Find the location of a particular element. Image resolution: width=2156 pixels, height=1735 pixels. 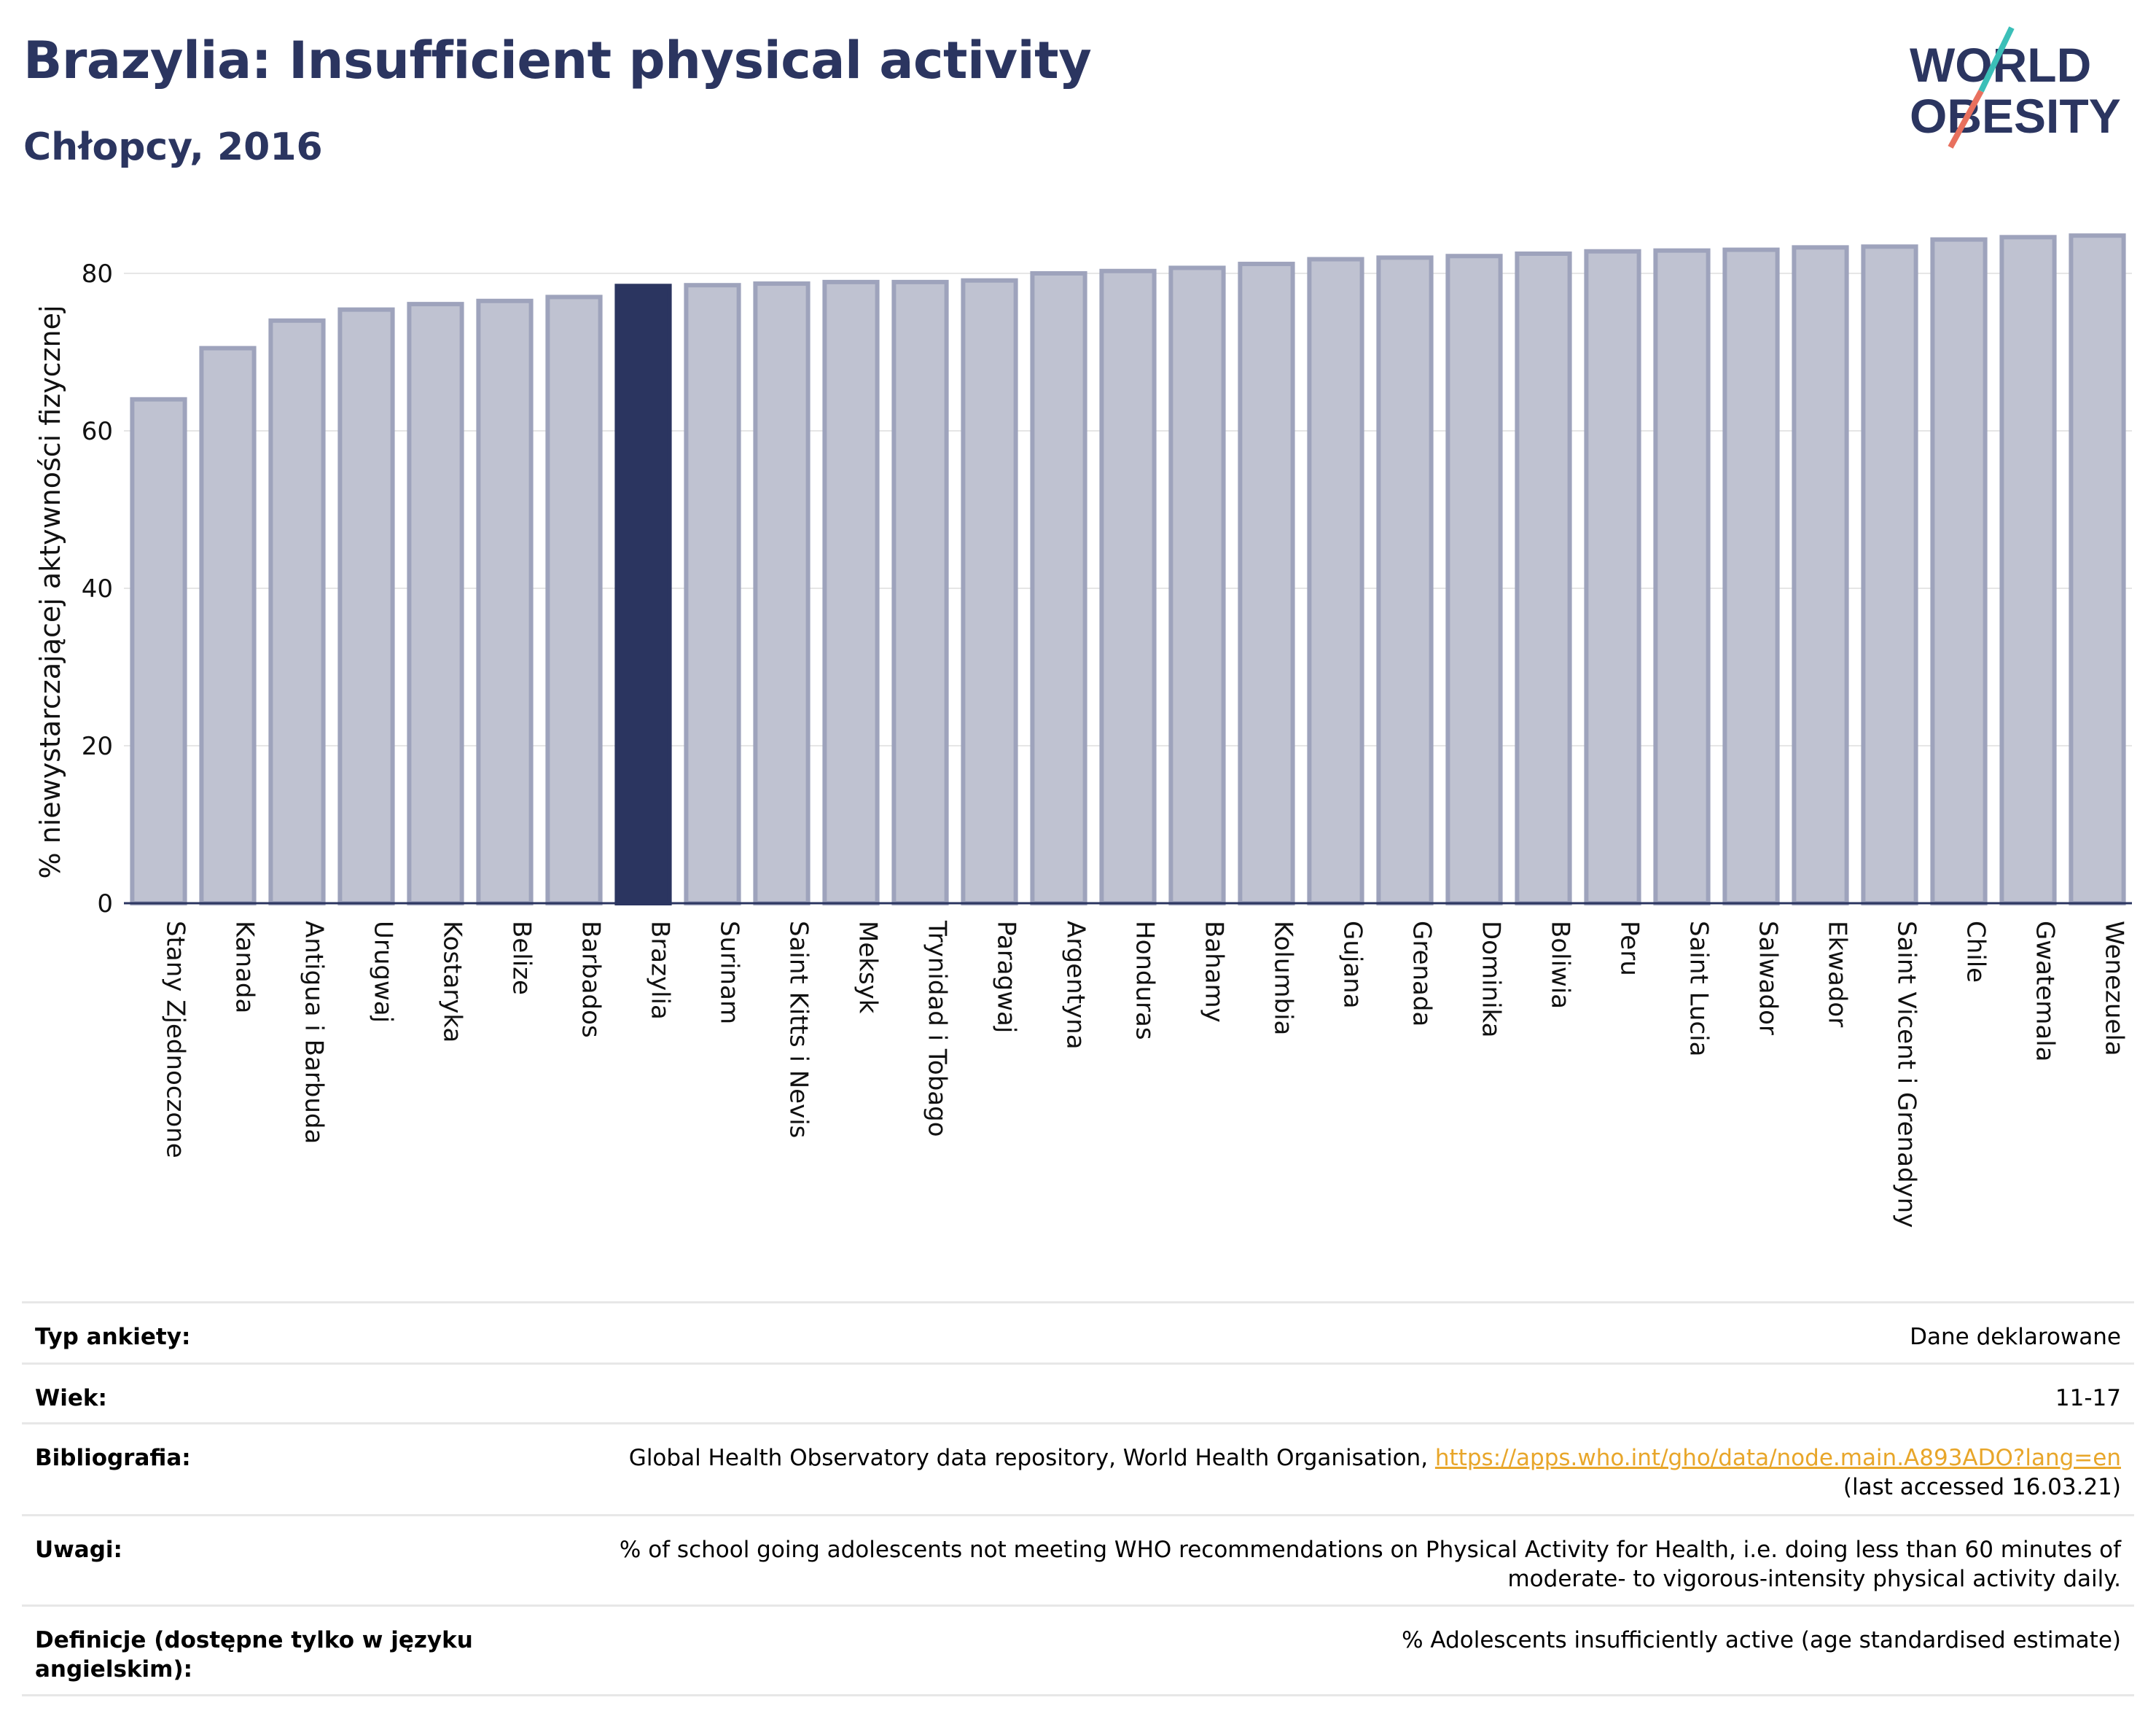

x-tick-label: Meksyk is located at coordinates (869, 967).